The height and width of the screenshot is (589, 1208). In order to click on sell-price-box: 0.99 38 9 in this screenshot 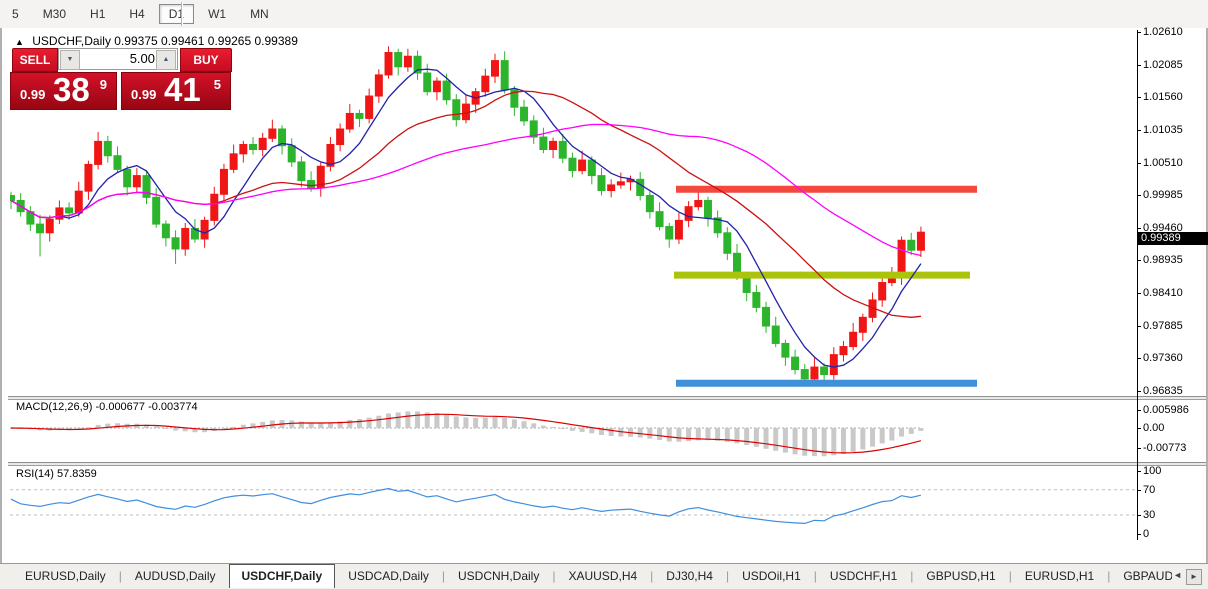, I will do `click(63, 90)`.